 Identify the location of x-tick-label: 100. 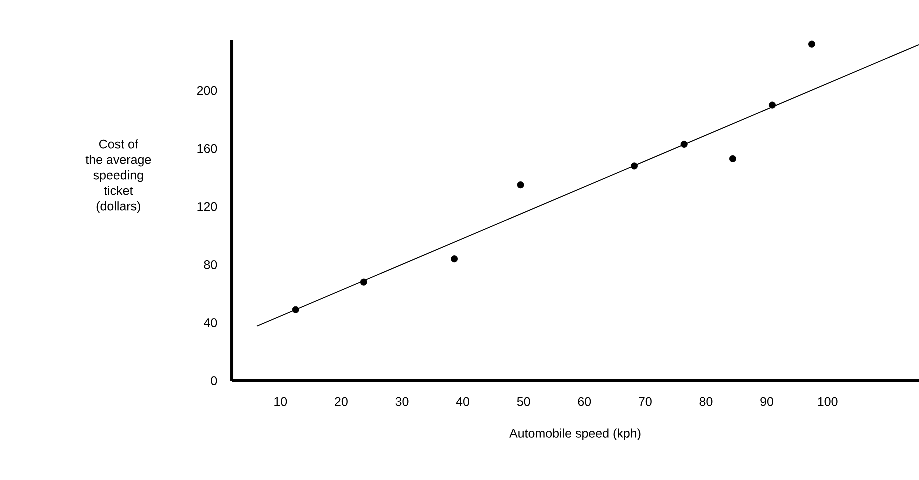
(828, 401).